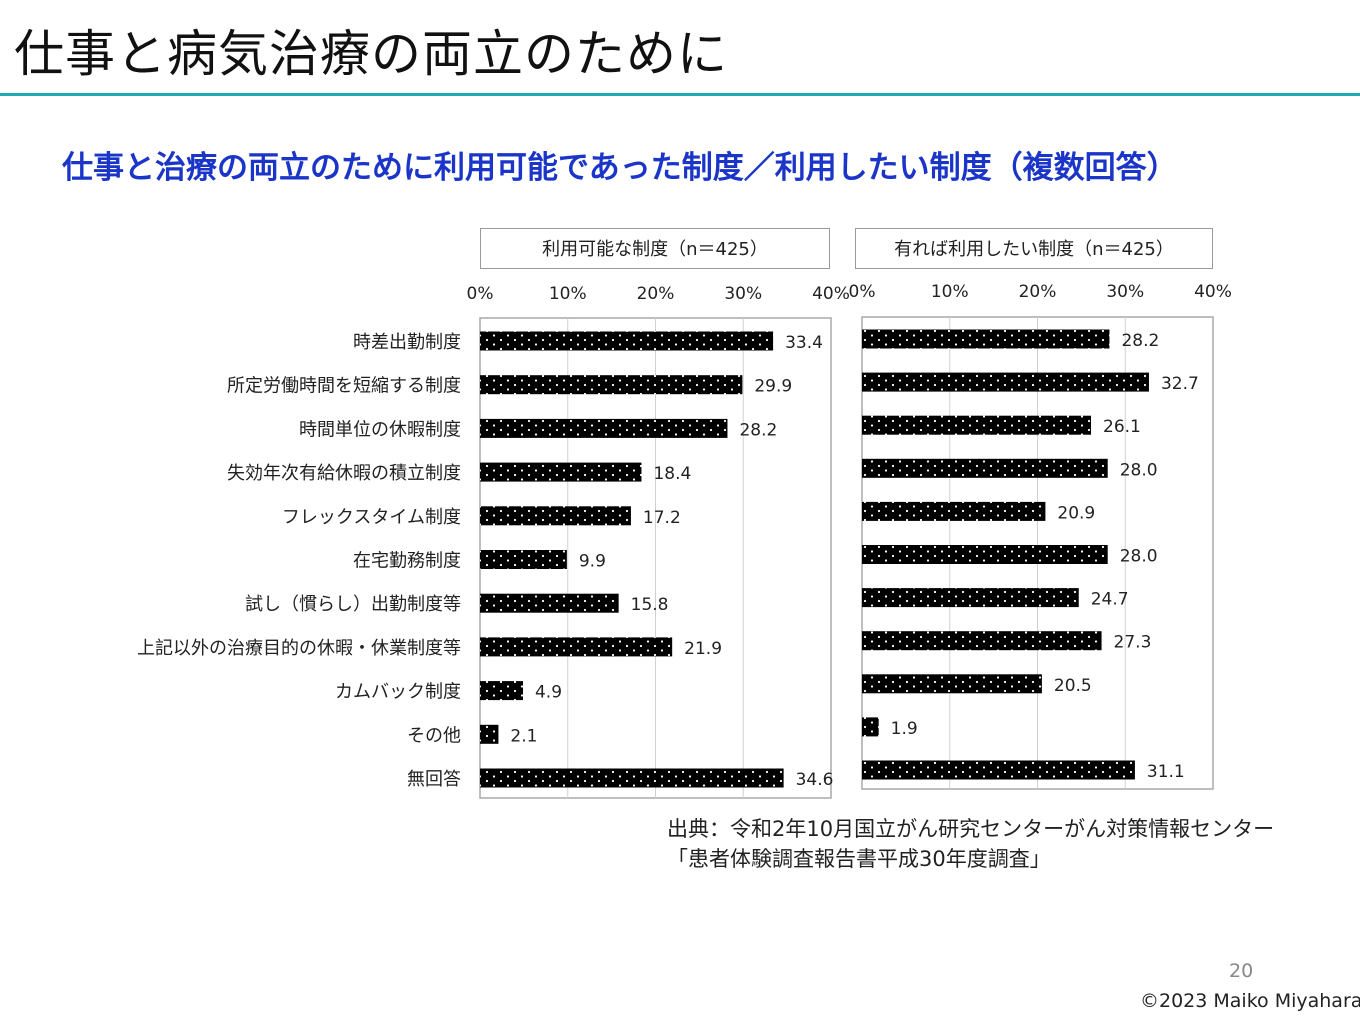 The height and width of the screenshot is (1020, 1360). I want to click on left-value-label: 4.9, so click(548, 693).